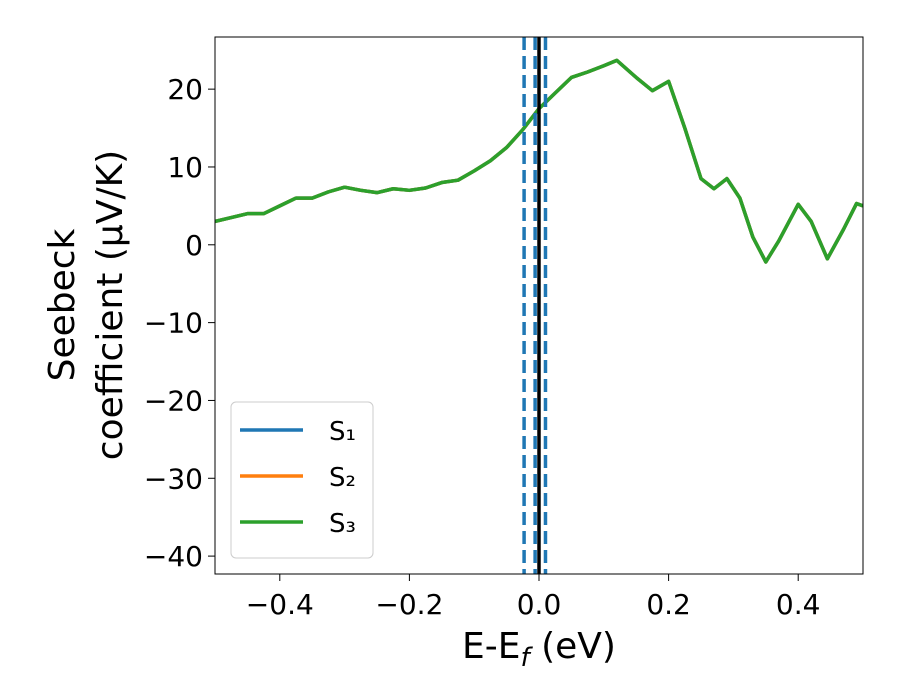 The height and width of the screenshot is (700, 900). I want to click on y-tick-label: −30, so click(173, 478).